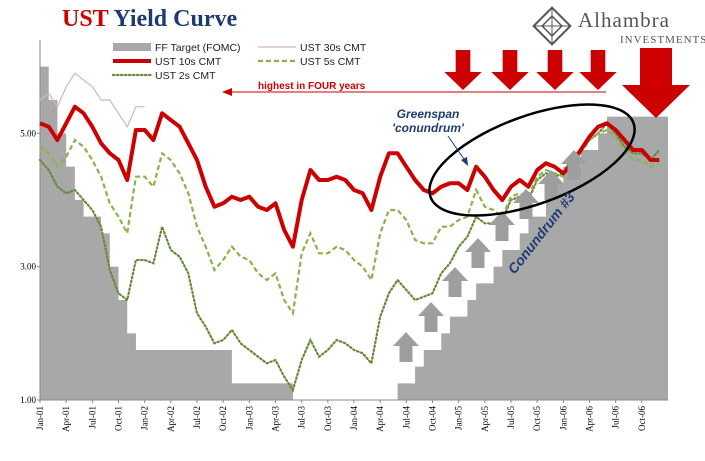 The width and height of the screenshot is (705, 461). Describe the element at coordinates (28, 133) in the screenshot. I see `y-tick-label: 5.00` at that location.